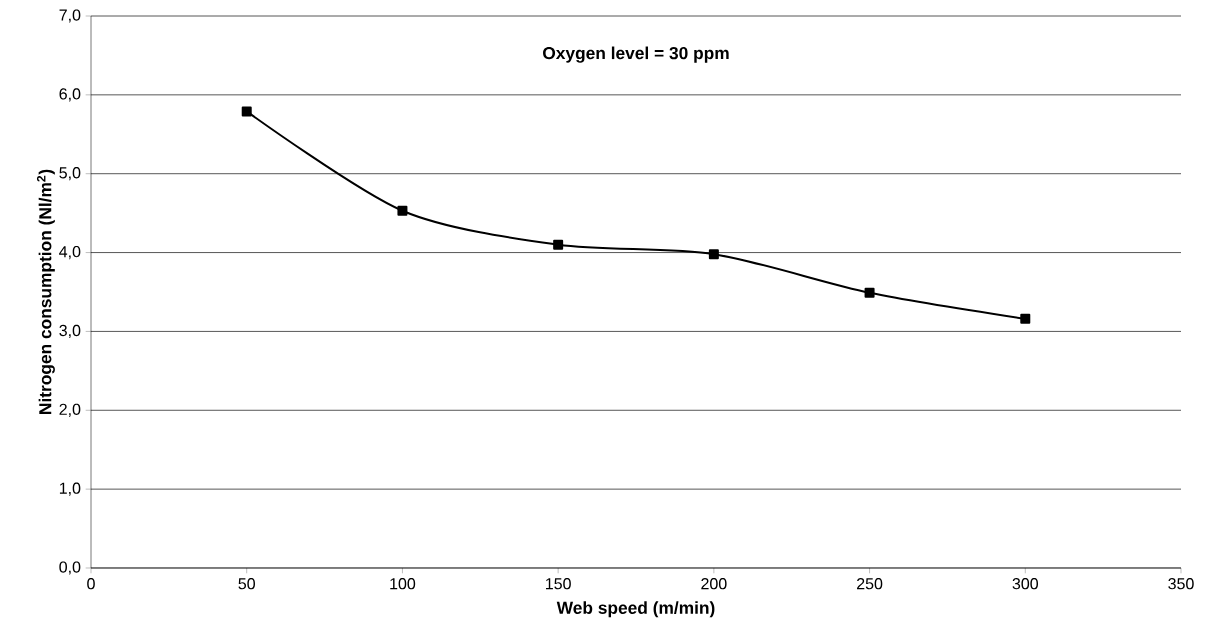 The width and height of the screenshot is (1210, 622). What do you see at coordinates (714, 584) in the screenshot?
I see `x-tick-label: 200` at bounding box center [714, 584].